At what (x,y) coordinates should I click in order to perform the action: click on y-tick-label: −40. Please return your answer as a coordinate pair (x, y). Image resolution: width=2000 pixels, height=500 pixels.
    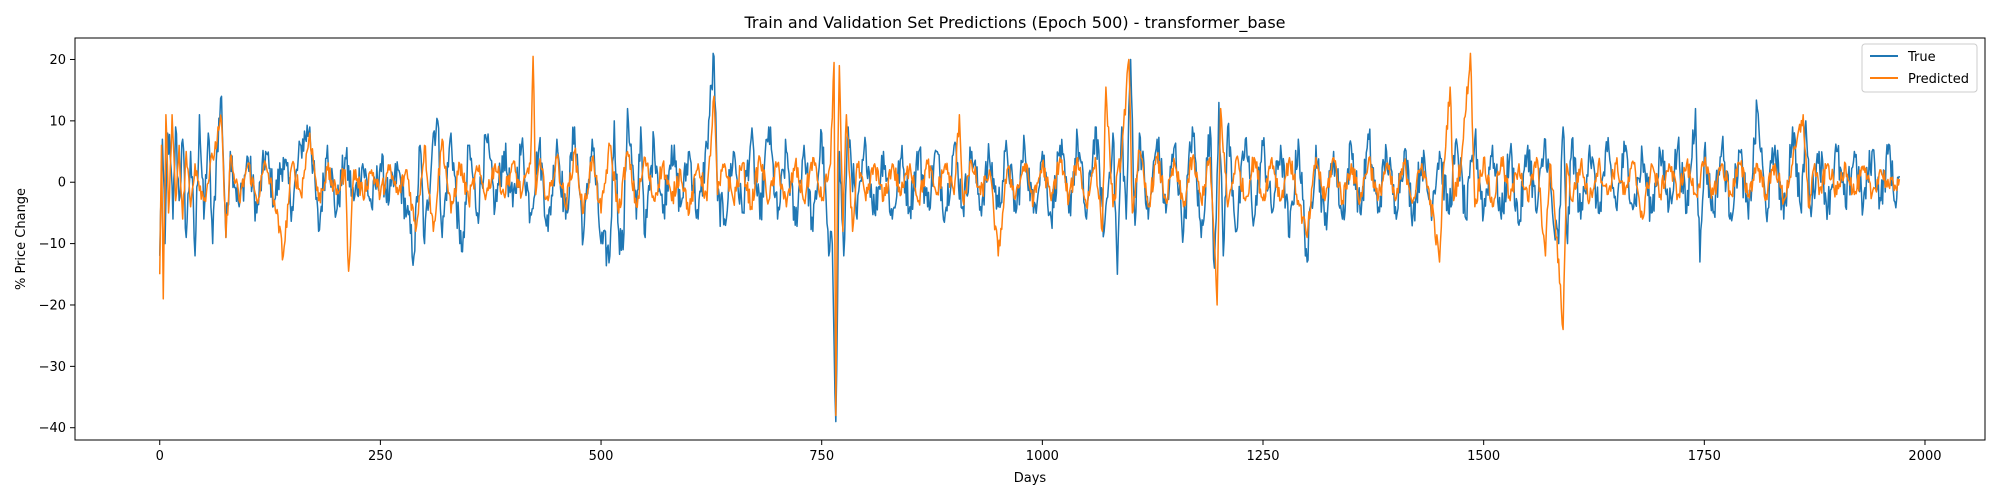
    Looking at the image, I should click on (52, 428).